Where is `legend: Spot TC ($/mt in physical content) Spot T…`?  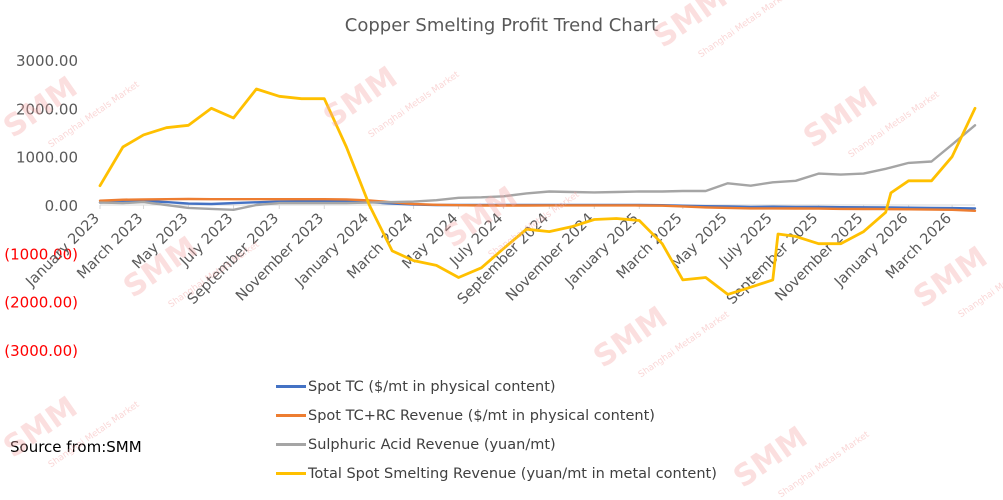
legend: Spot TC ($/mt in physical content) Spot T… is located at coordinates (496, 430).